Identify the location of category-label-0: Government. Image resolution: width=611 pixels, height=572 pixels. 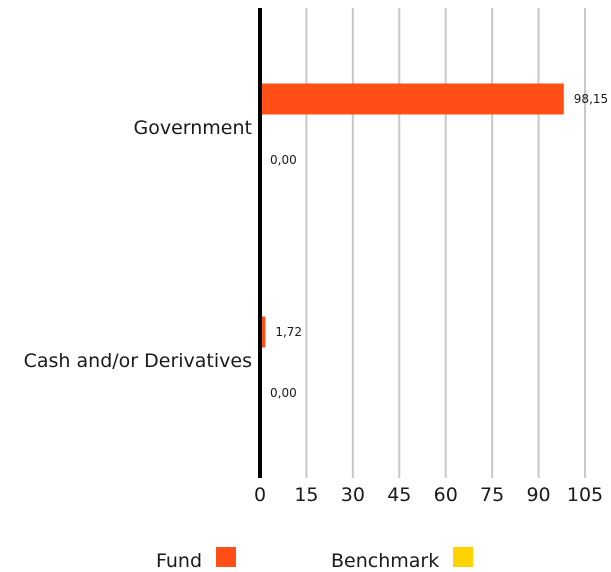
(193, 128).